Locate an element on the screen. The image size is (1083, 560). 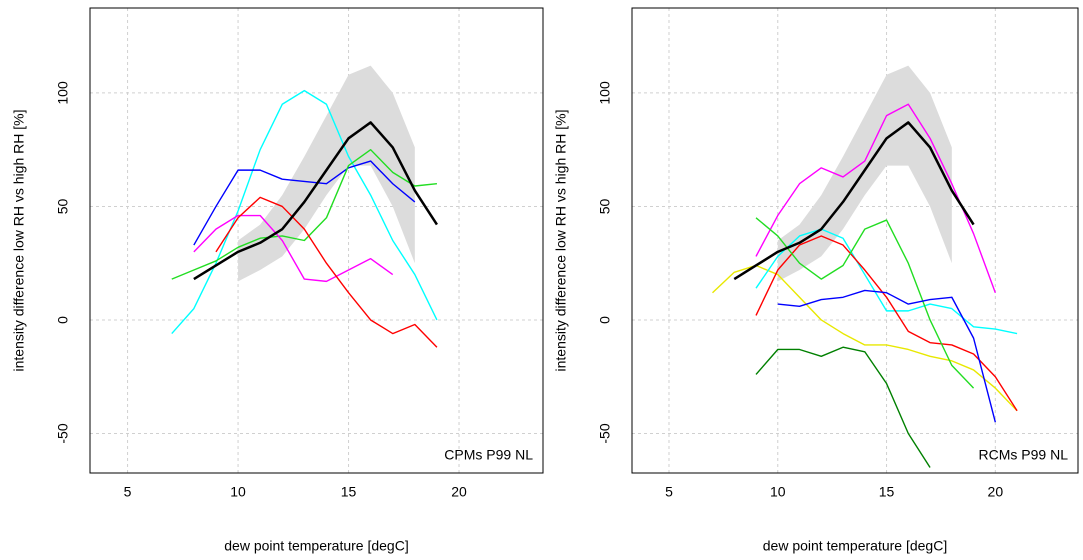
annotation: RCMs P99 NL is located at coordinates (1024, 455).